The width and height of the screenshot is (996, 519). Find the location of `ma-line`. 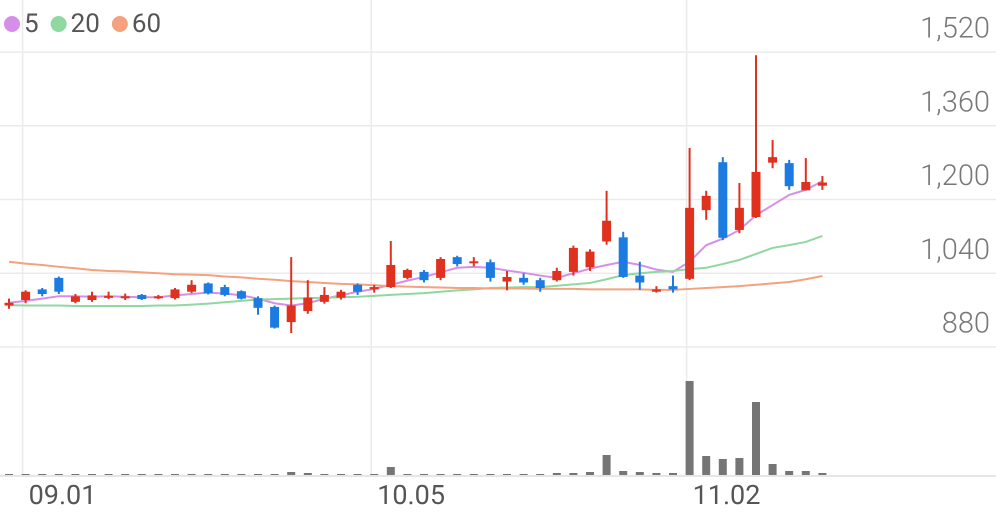

ma-line is located at coordinates (415, 275).